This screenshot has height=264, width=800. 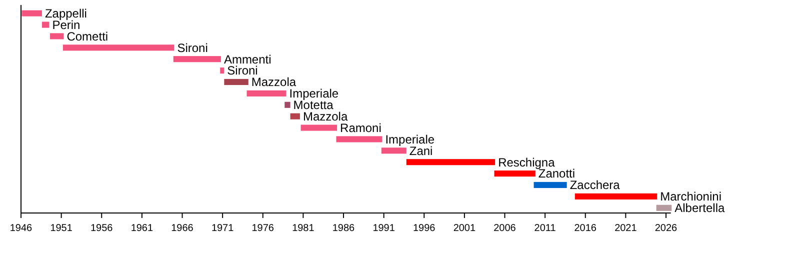 What do you see at coordinates (102, 228) in the screenshot?
I see `x-tick-label: 1956` at bounding box center [102, 228].